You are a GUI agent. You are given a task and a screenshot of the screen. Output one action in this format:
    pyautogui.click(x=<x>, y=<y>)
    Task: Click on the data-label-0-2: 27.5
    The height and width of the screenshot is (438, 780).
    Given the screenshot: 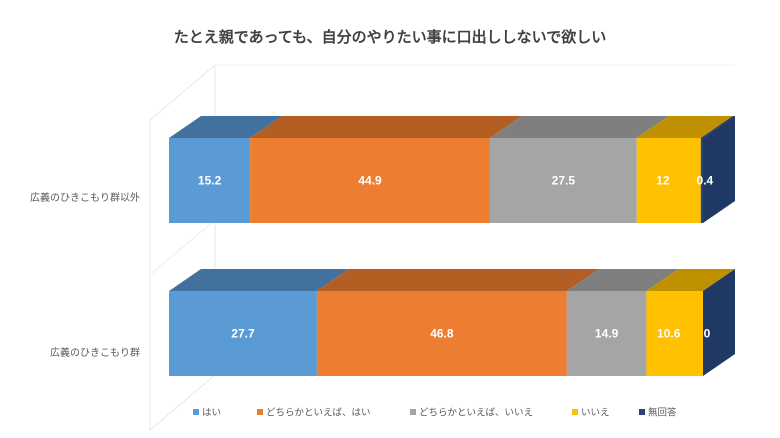 What is the action you would take?
    pyautogui.click(x=564, y=181)
    